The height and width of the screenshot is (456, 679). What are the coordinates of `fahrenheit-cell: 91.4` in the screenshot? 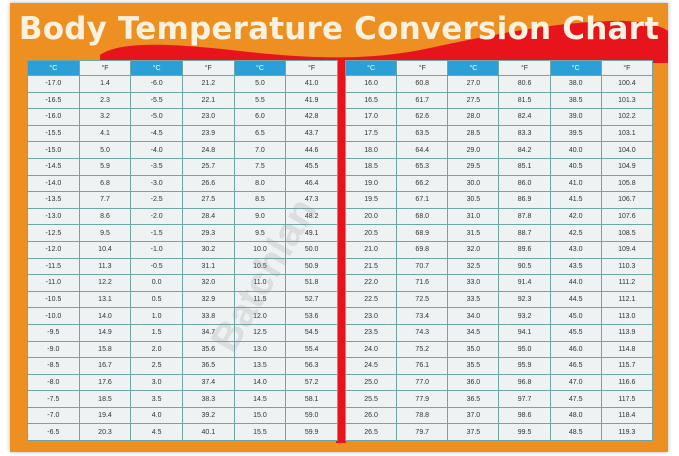 It's located at (524, 283).